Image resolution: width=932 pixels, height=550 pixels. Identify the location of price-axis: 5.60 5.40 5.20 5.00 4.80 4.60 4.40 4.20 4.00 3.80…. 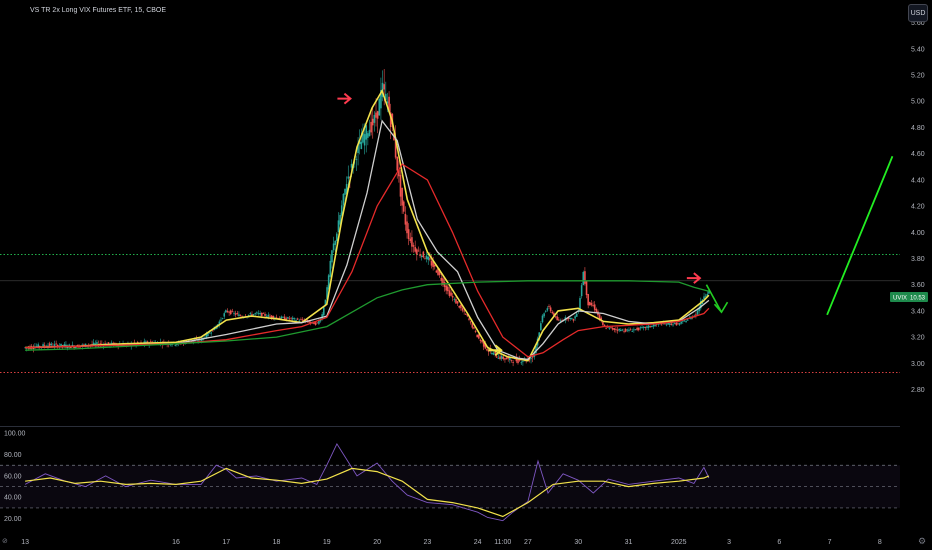
(918, 207).